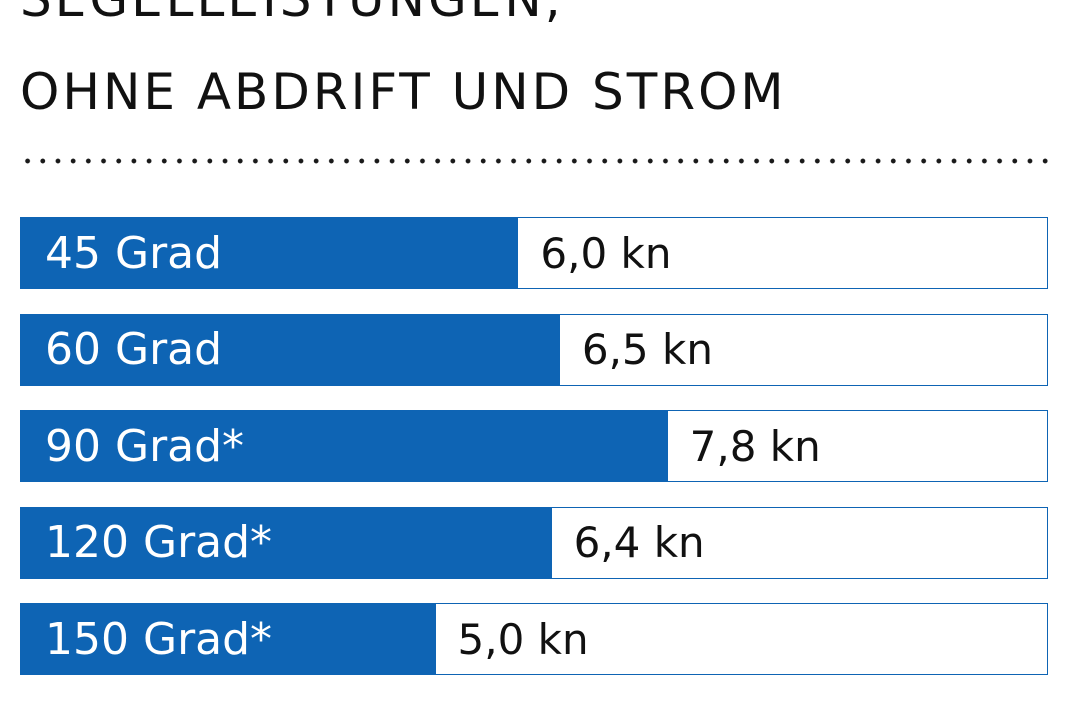 The width and height of the screenshot is (1068, 712). I want to click on dotted-divider, so click(538, 161).